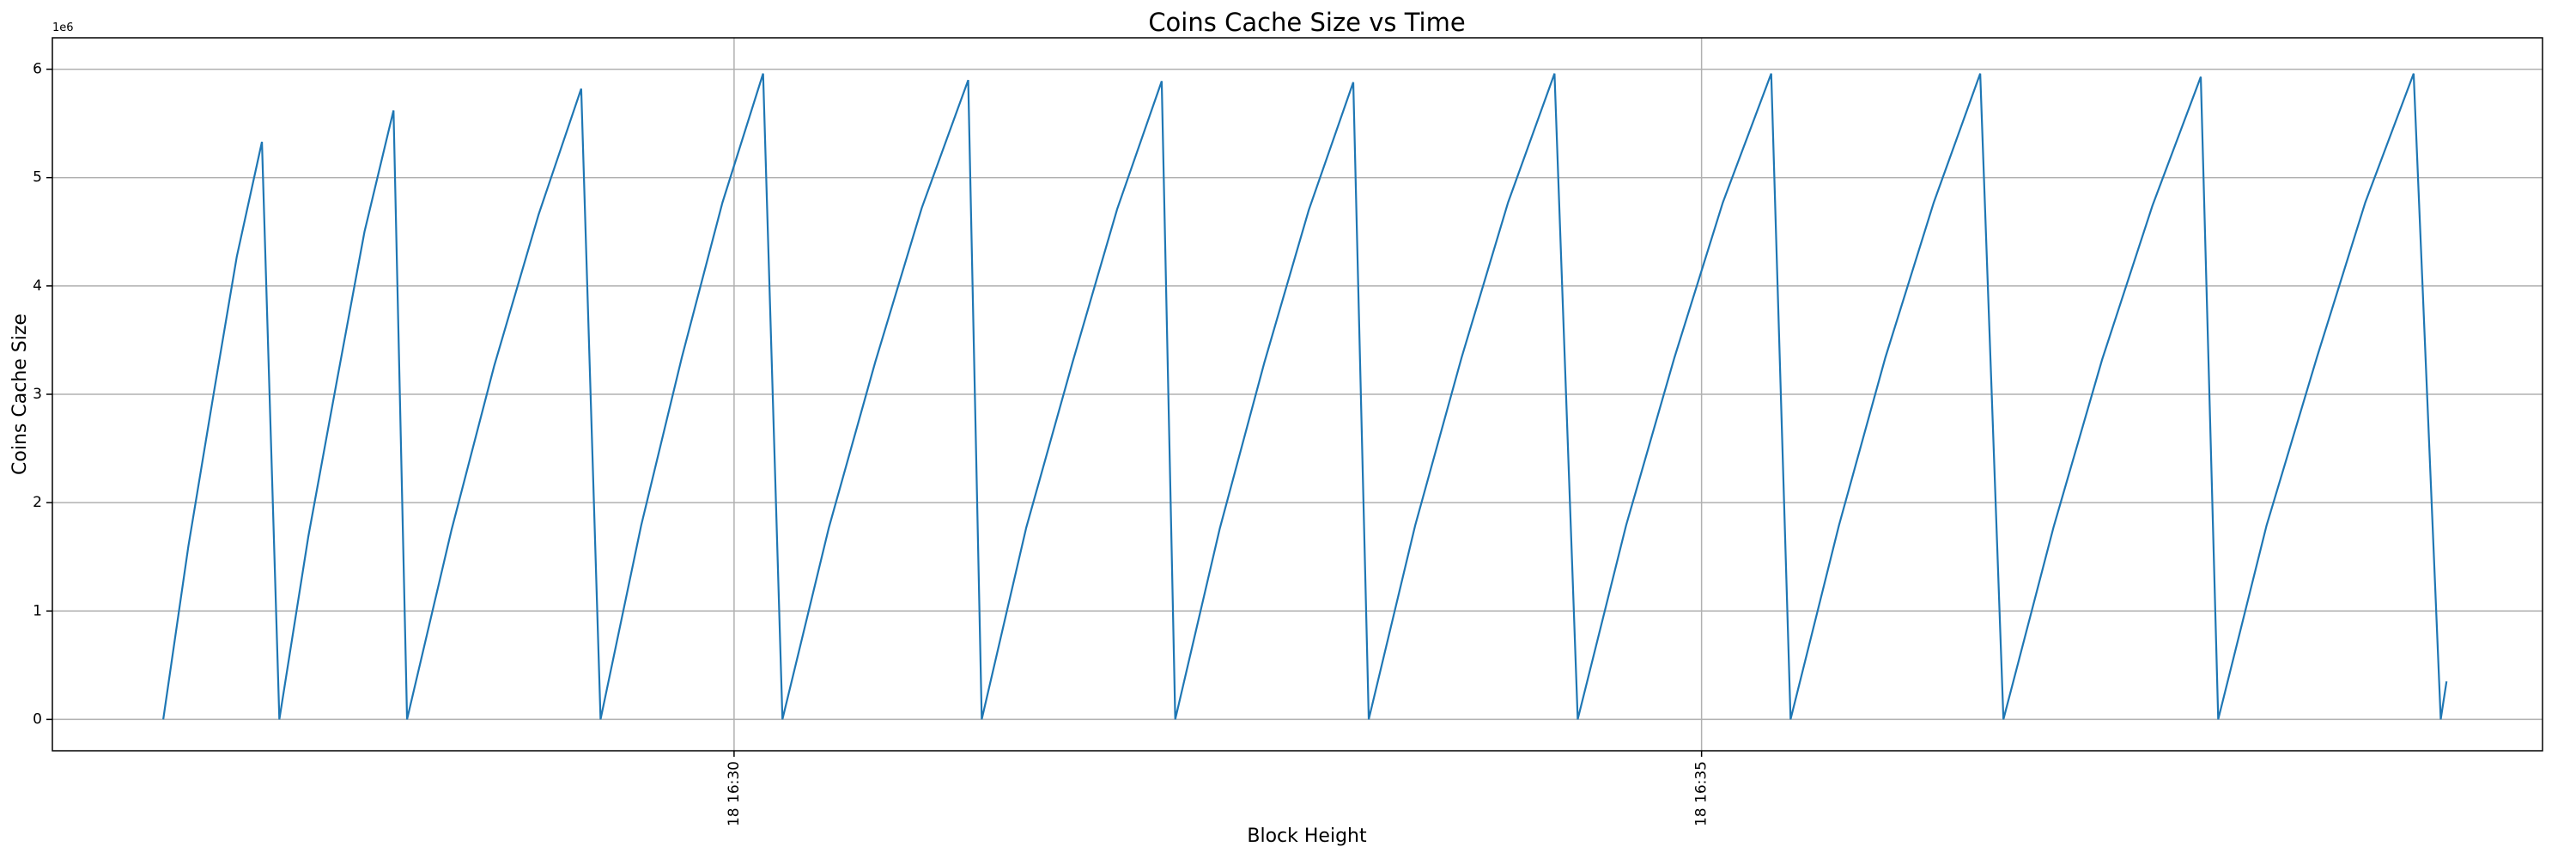 The width and height of the screenshot is (2576, 859). What do you see at coordinates (1701, 793) in the screenshot?
I see `x-tick-label: 18 16:35` at bounding box center [1701, 793].